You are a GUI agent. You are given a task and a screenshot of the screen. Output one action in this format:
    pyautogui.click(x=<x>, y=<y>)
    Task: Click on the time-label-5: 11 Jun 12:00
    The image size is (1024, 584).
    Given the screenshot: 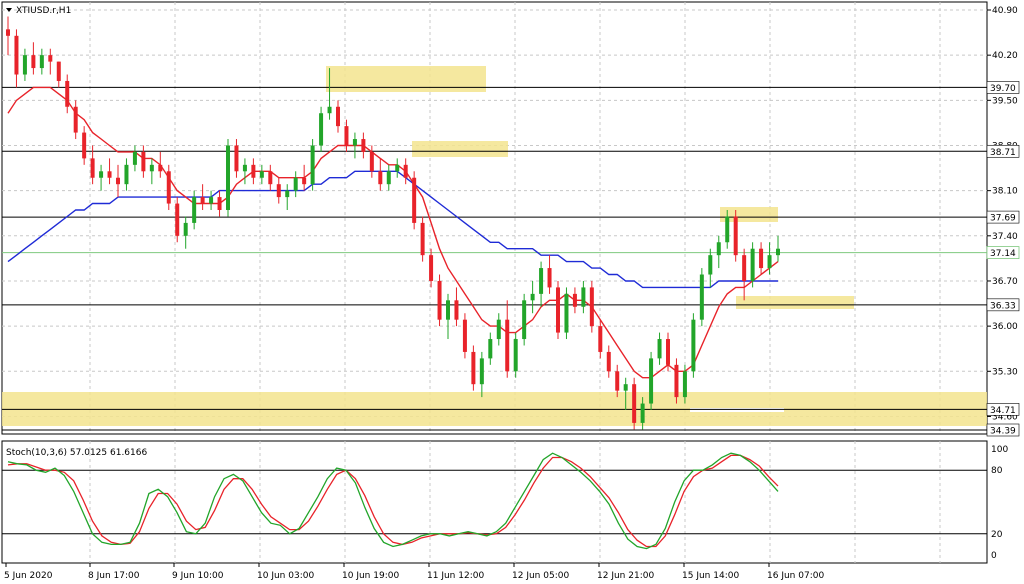 What is the action you would take?
    pyautogui.click(x=455, y=576)
    